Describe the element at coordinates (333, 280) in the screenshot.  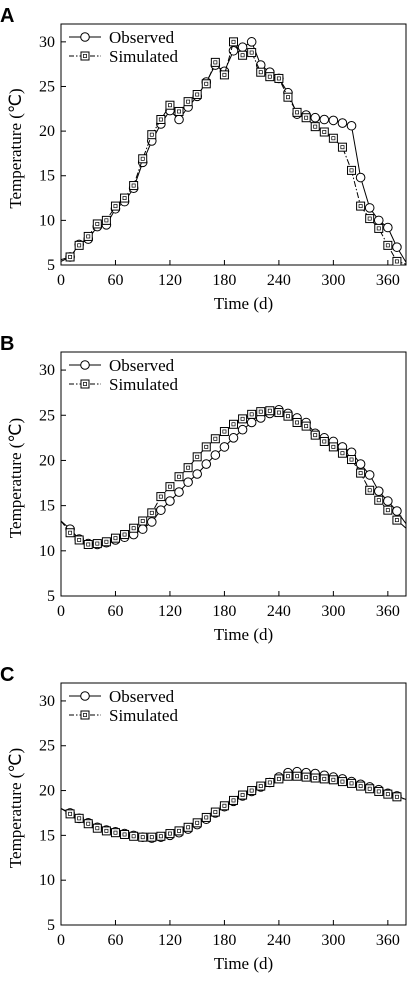
I see `panel-a-xtick-label: 300` at that location.